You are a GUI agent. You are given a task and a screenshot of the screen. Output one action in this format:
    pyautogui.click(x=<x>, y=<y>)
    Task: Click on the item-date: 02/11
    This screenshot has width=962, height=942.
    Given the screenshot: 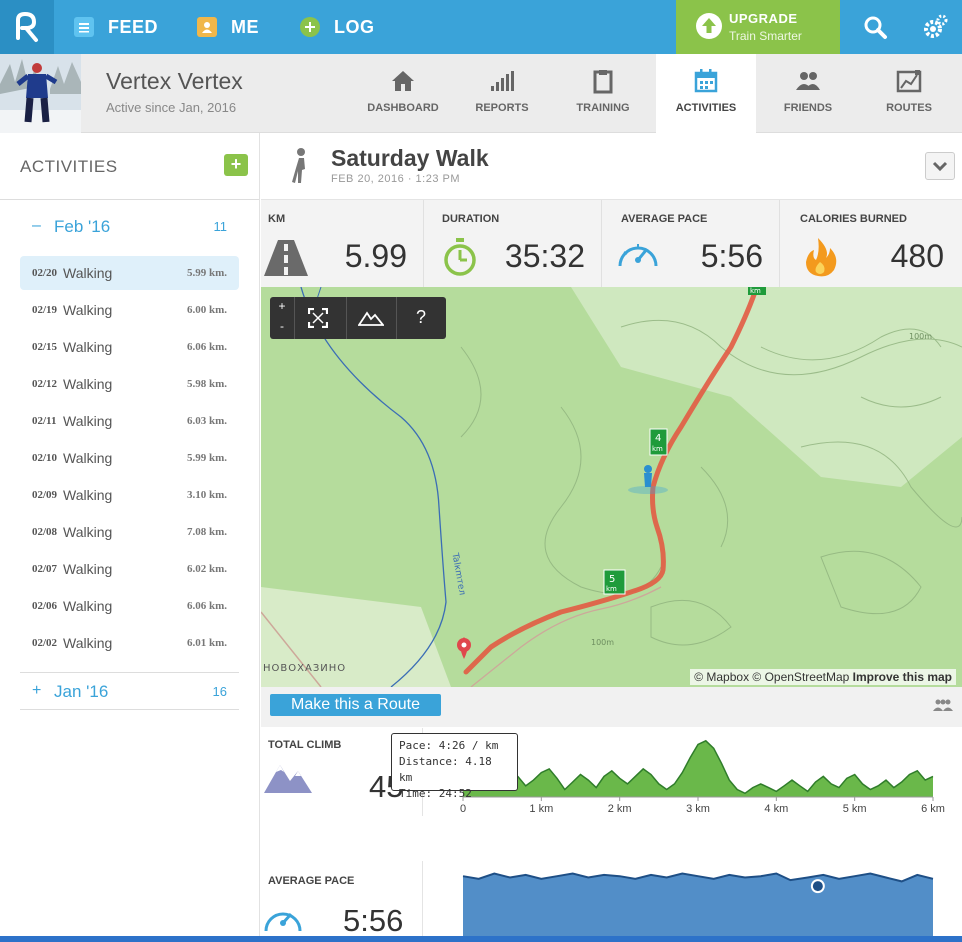 What is the action you would take?
    pyautogui.click(x=44, y=421)
    